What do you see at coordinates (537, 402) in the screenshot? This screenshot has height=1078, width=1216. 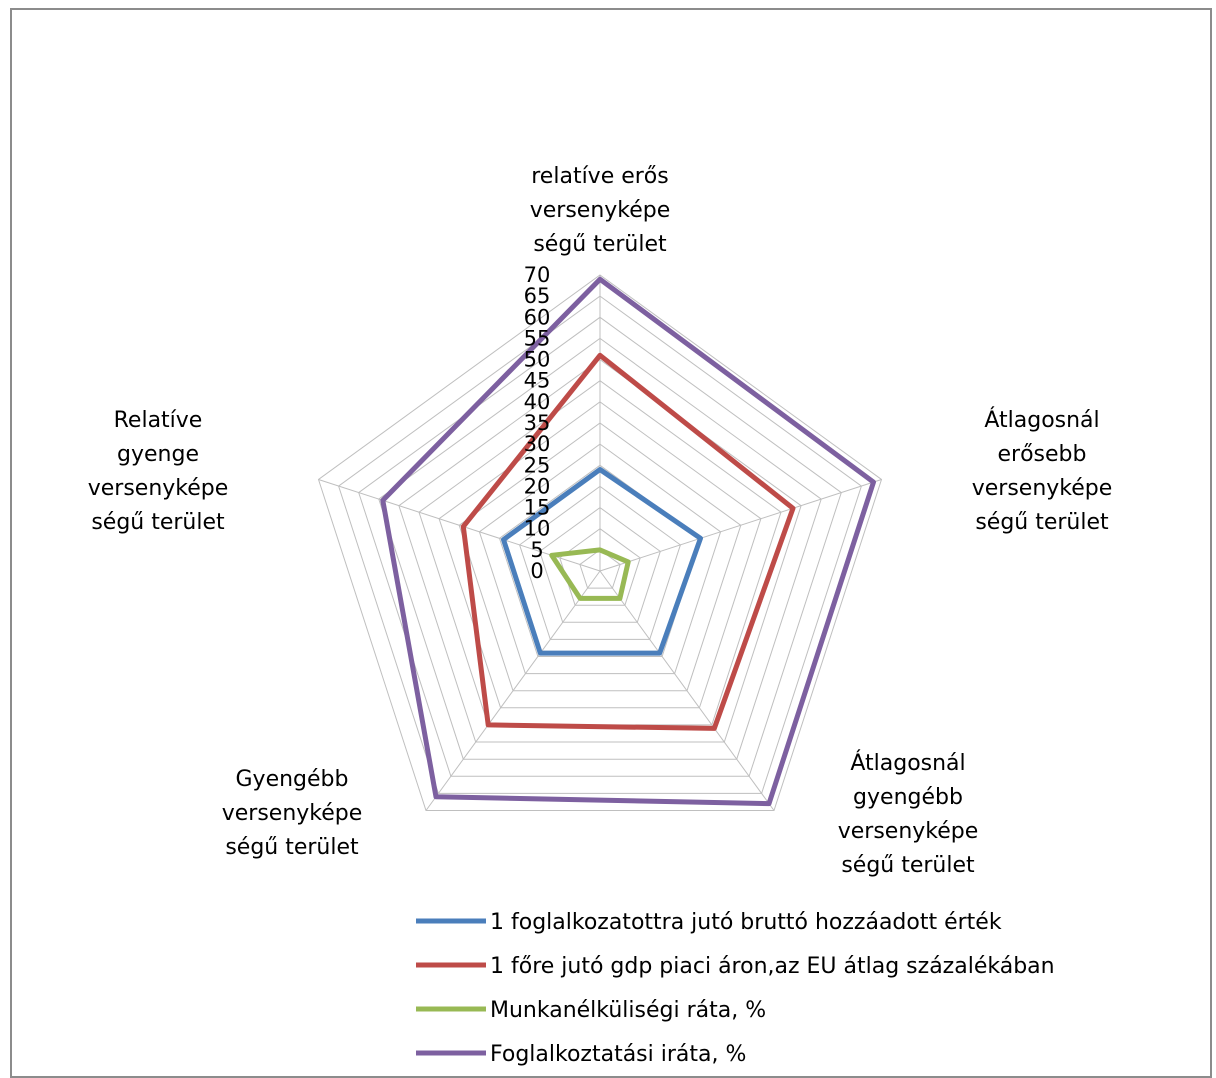 I see `tick-label: 40` at bounding box center [537, 402].